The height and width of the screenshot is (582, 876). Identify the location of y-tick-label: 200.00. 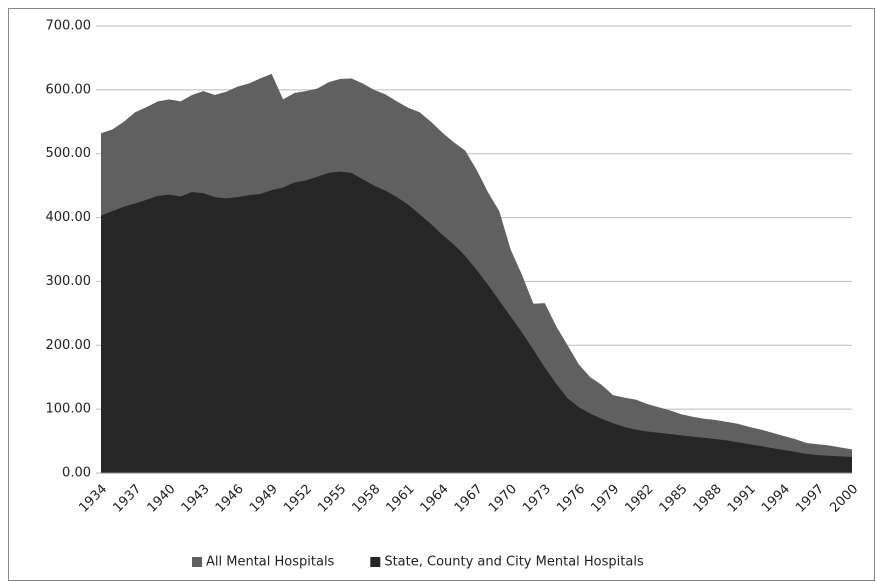
(69, 345).